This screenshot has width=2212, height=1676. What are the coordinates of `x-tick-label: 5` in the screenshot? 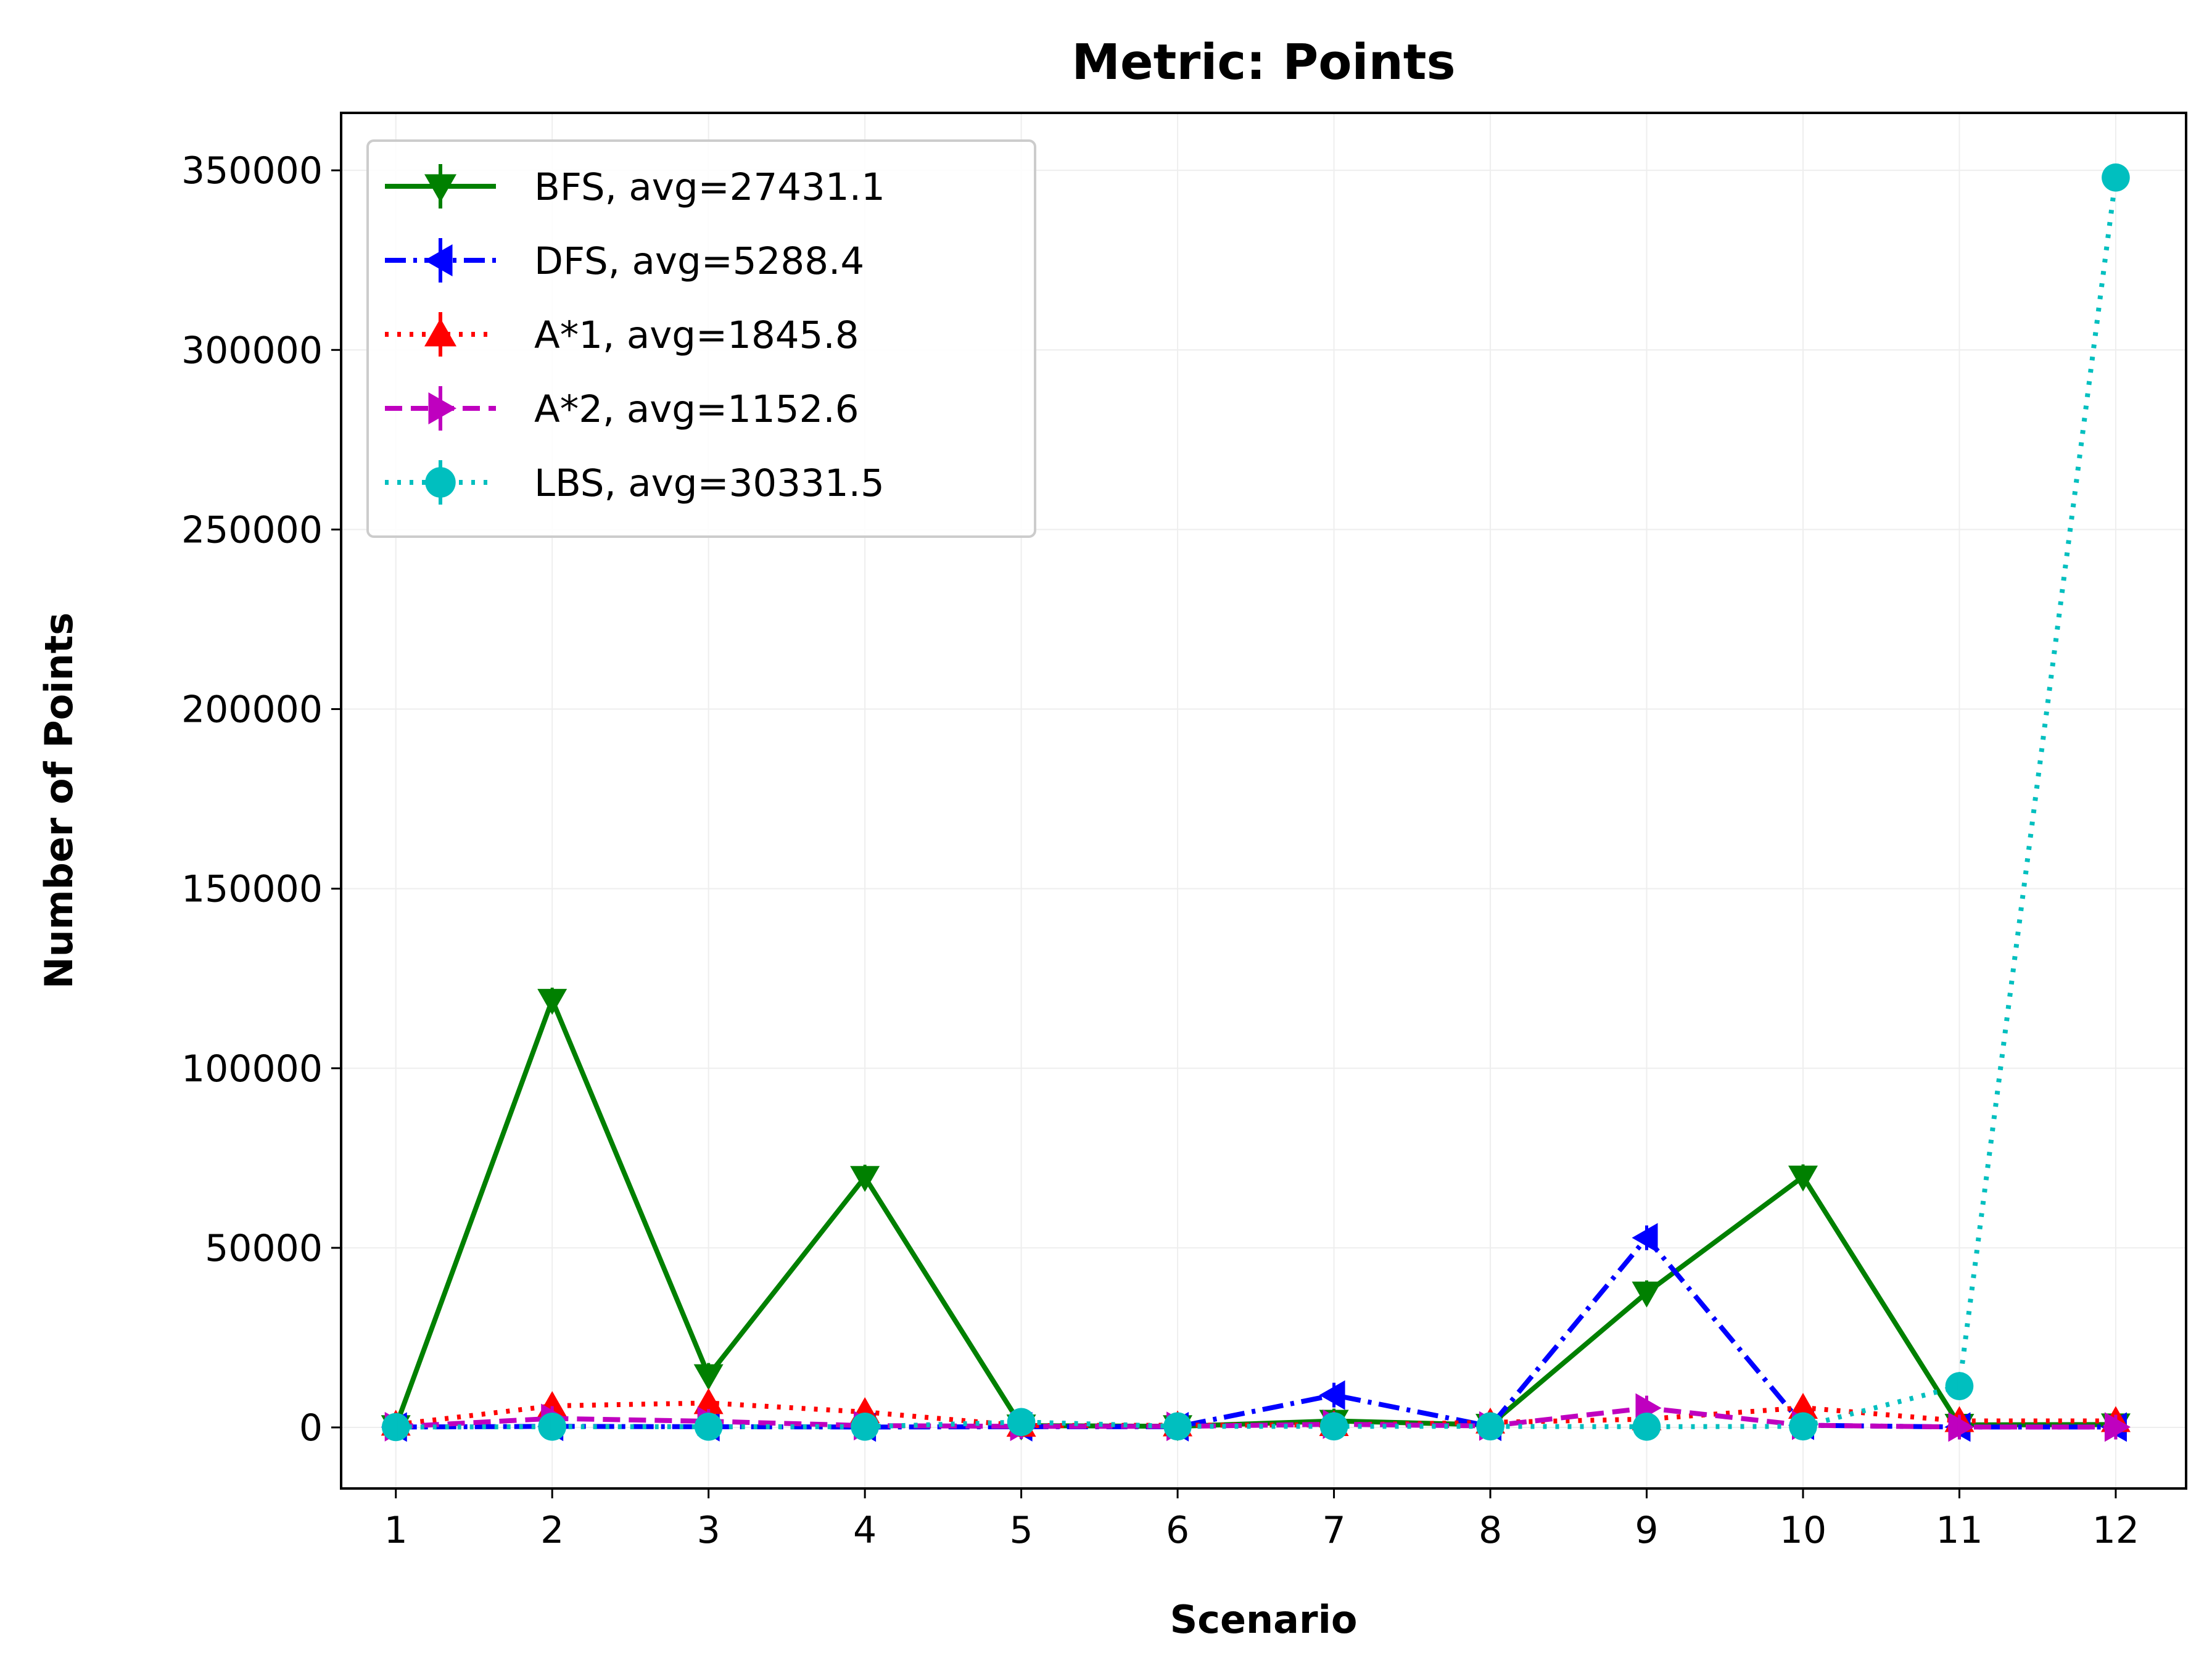 It's located at (1022, 1530).